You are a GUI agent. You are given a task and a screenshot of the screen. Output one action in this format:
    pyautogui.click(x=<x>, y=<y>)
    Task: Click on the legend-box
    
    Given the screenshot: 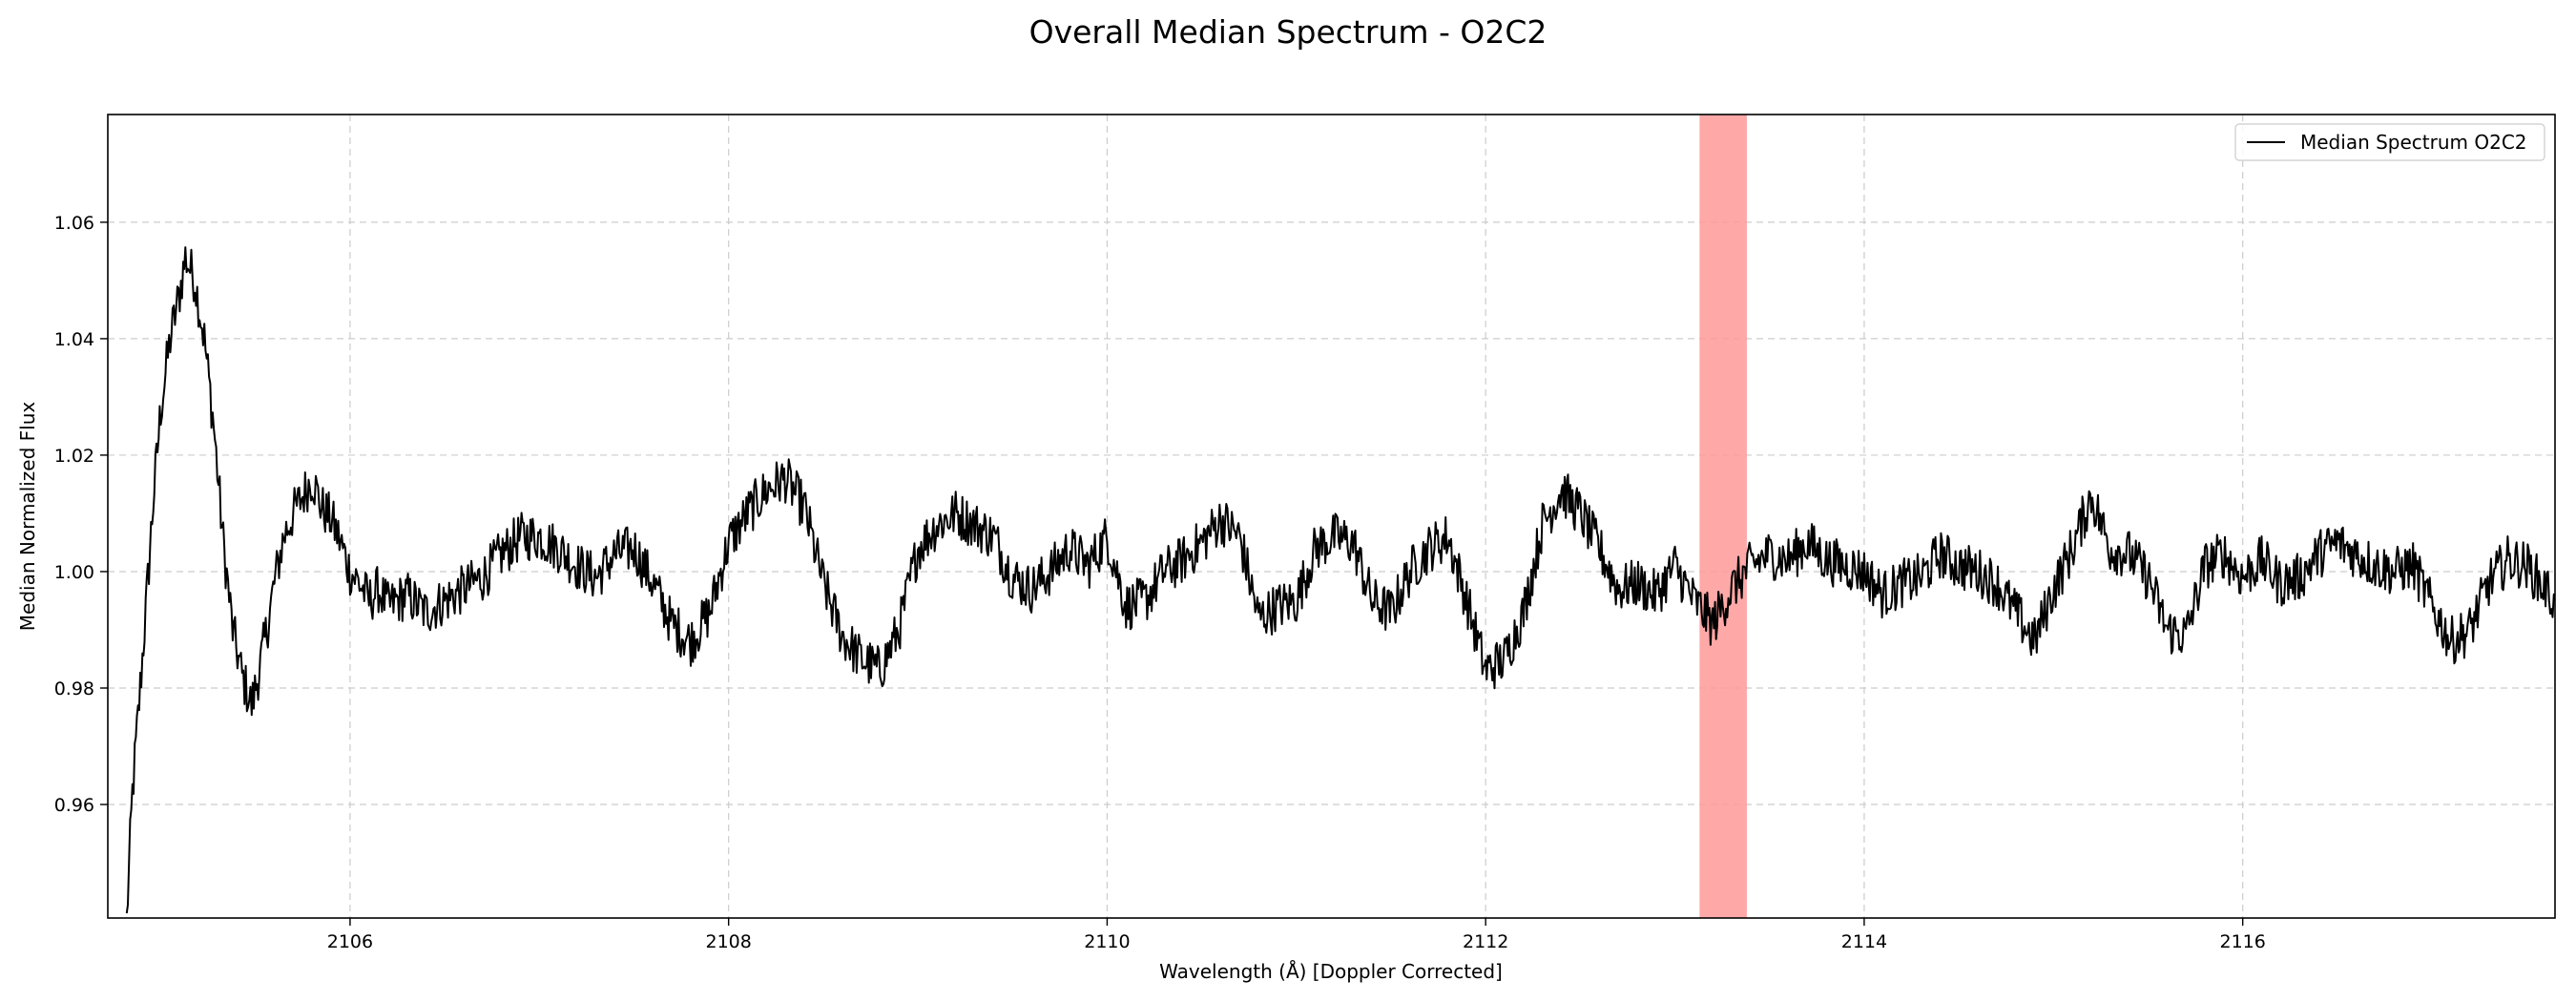 What is the action you would take?
    pyautogui.click(x=2389, y=142)
    